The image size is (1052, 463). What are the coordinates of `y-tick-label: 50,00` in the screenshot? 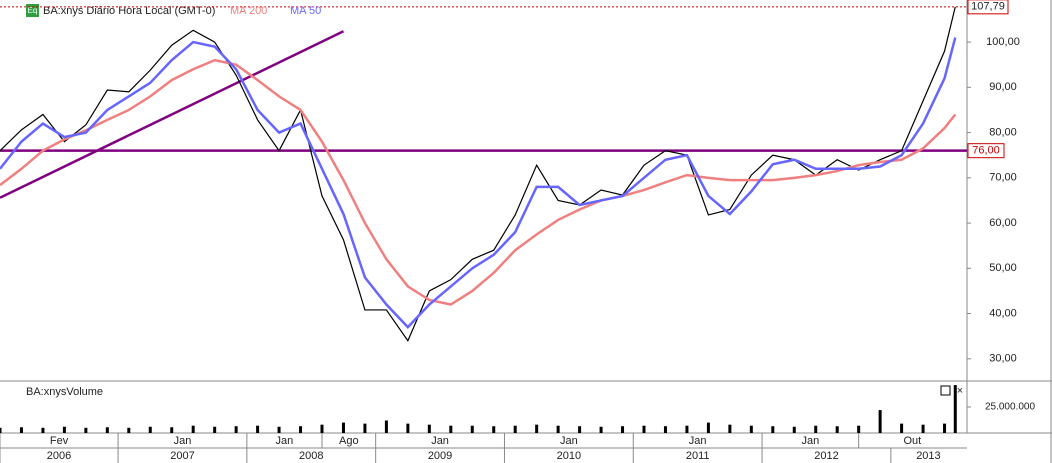 It's located at (1003, 268).